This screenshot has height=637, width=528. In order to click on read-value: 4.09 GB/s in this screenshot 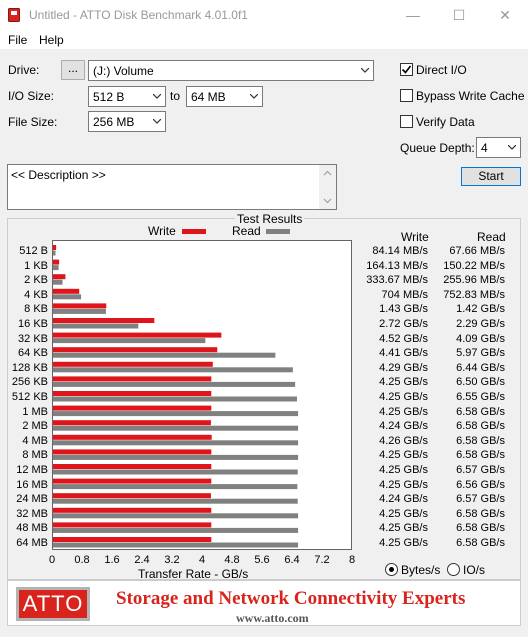, I will do `click(480, 338)`.